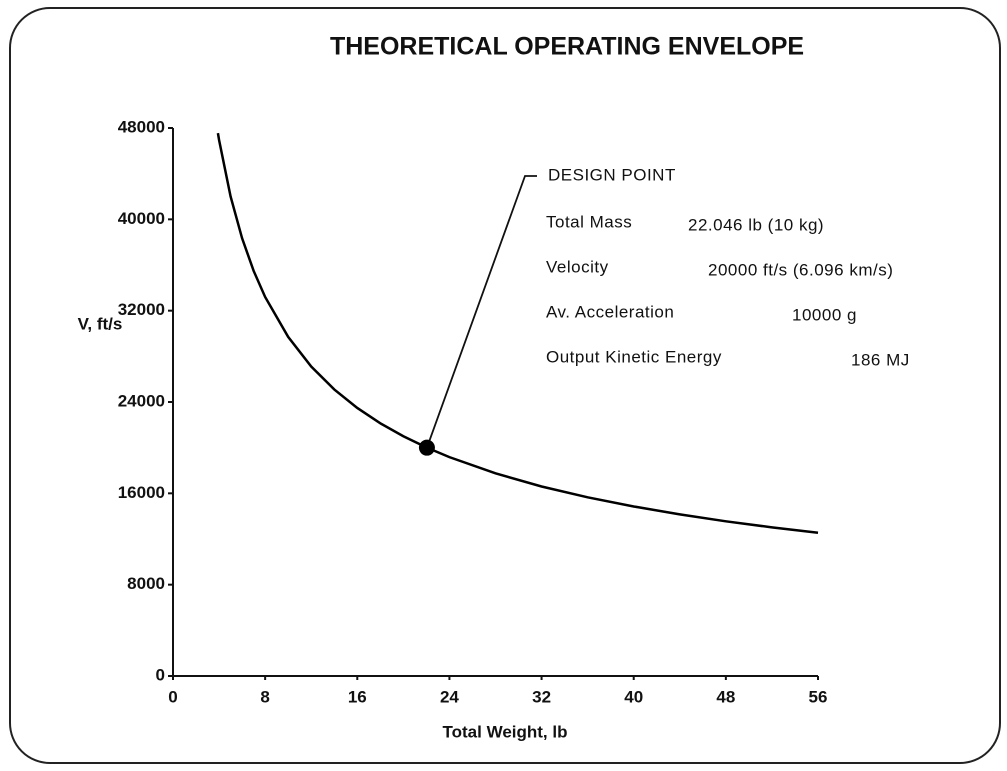 The height and width of the screenshot is (771, 1007). What do you see at coordinates (612, 174) in the screenshot?
I see `design-point-label: DESIGN POINT` at bounding box center [612, 174].